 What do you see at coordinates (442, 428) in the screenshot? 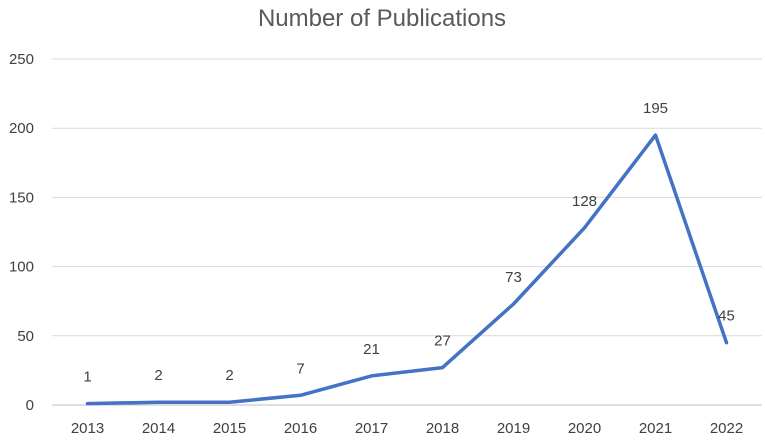
I see `x-tick-label: 2018` at bounding box center [442, 428].